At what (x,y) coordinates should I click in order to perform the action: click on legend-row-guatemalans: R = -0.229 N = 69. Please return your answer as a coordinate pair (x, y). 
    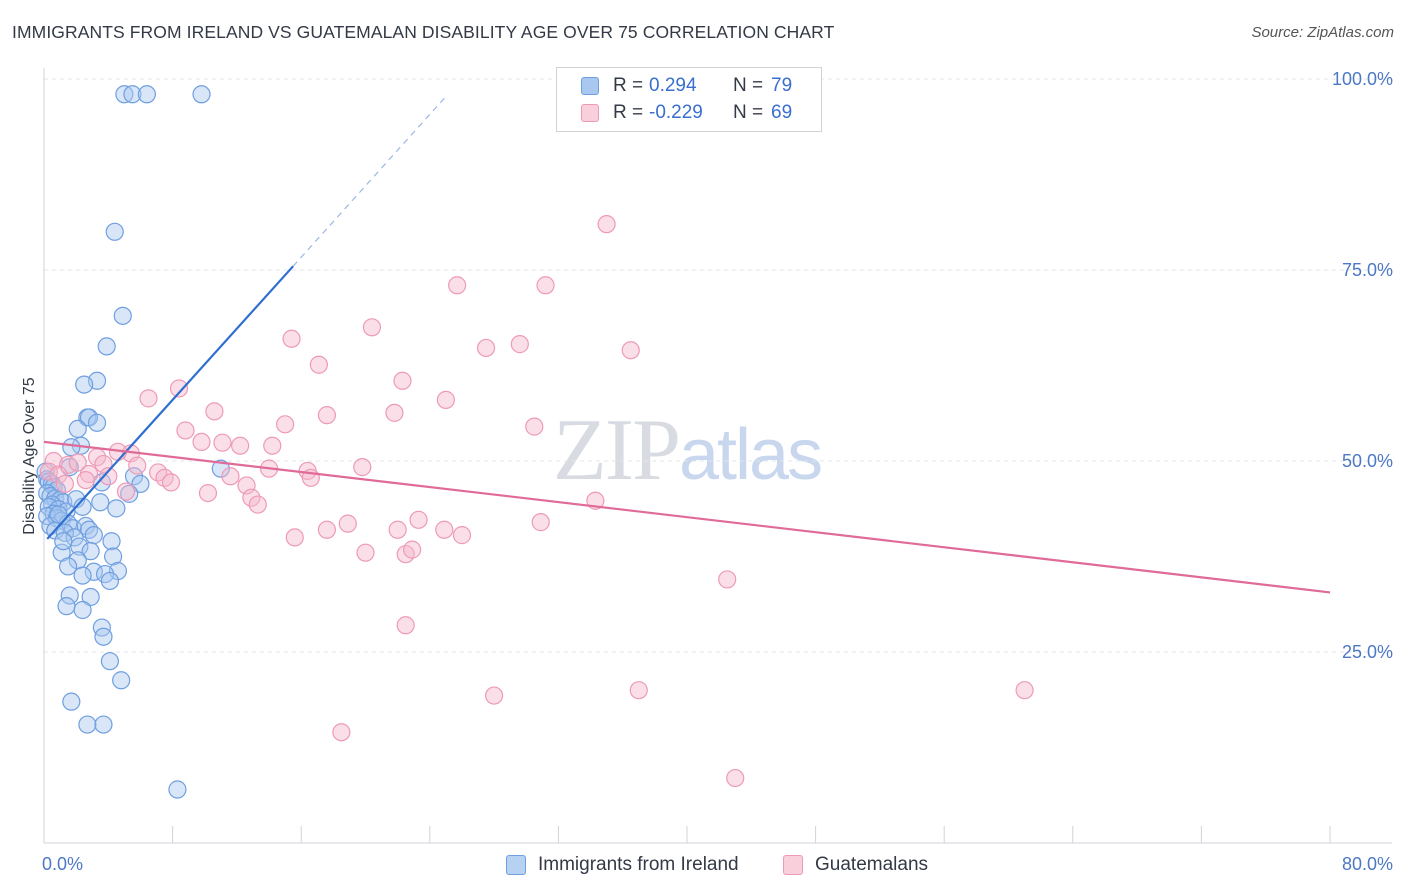
    Looking at the image, I should click on (686, 113).